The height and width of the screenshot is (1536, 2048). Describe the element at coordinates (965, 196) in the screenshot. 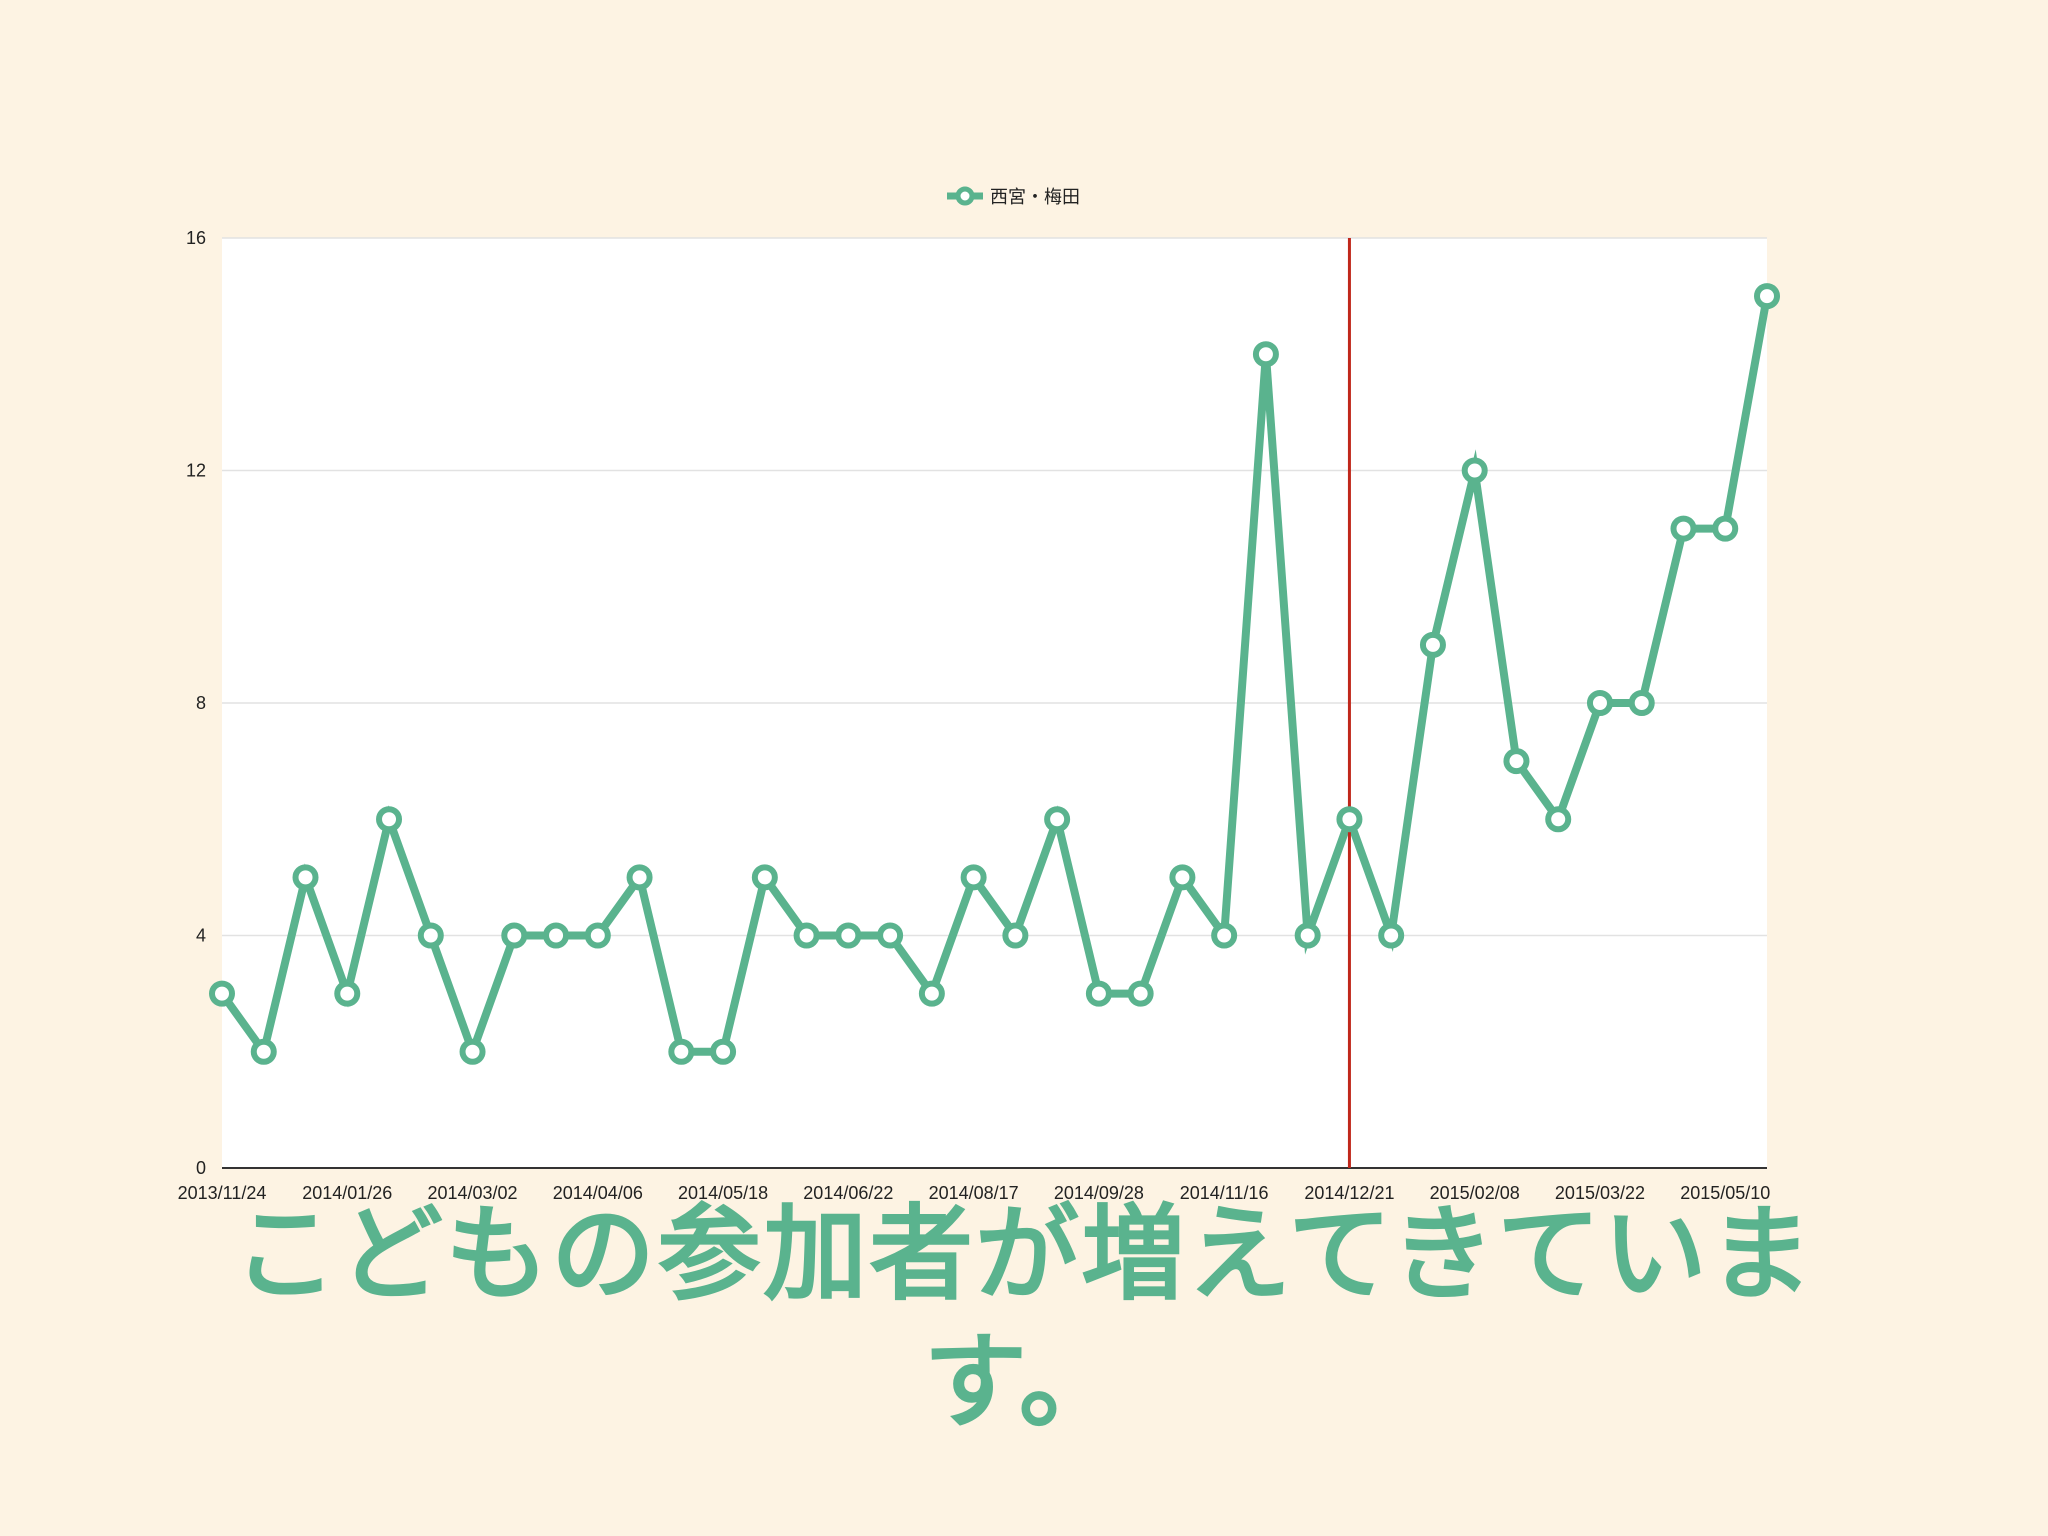

I see `legend-marker` at that location.